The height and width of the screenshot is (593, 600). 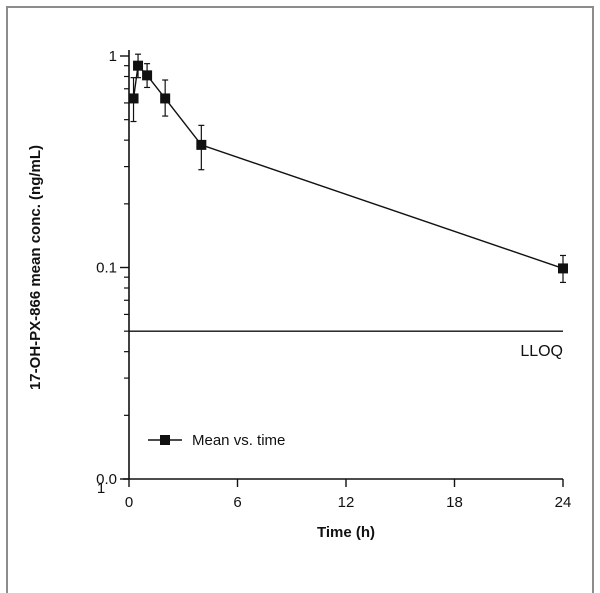 What do you see at coordinates (237, 502) in the screenshot?
I see `x-tick-label: 6` at bounding box center [237, 502].